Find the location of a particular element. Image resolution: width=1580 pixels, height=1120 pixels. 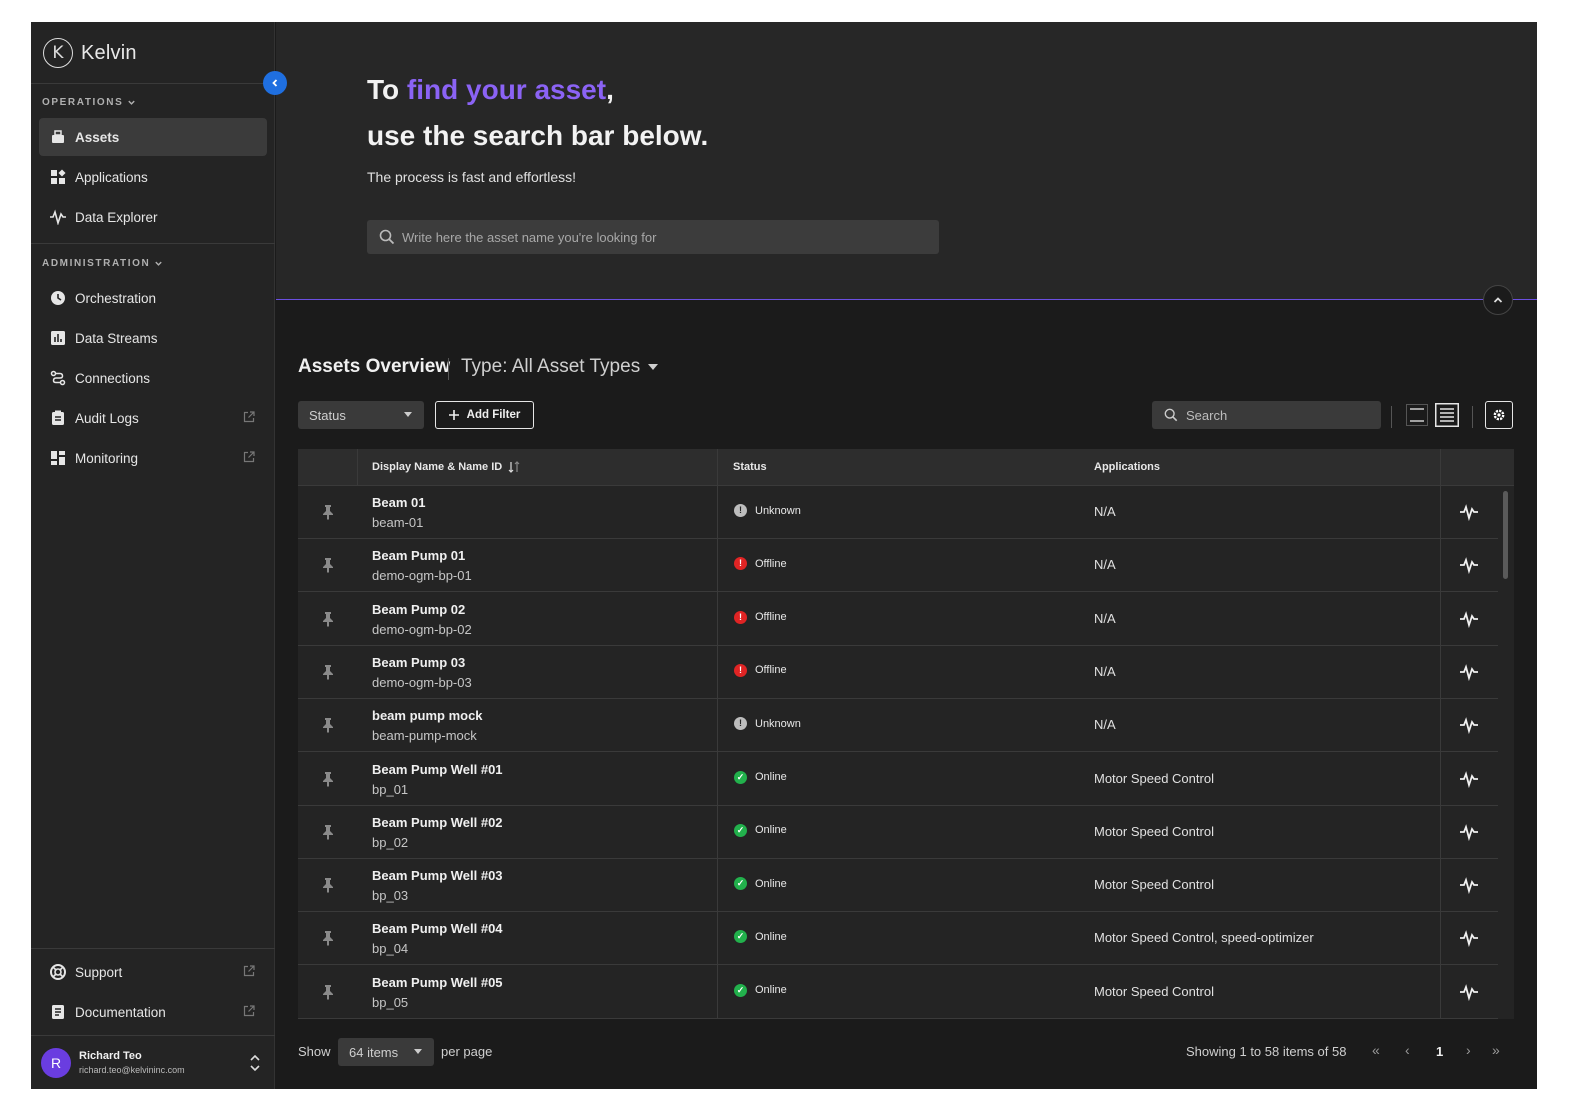

status-filter-dropdown: Status is located at coordinates (361, 415).